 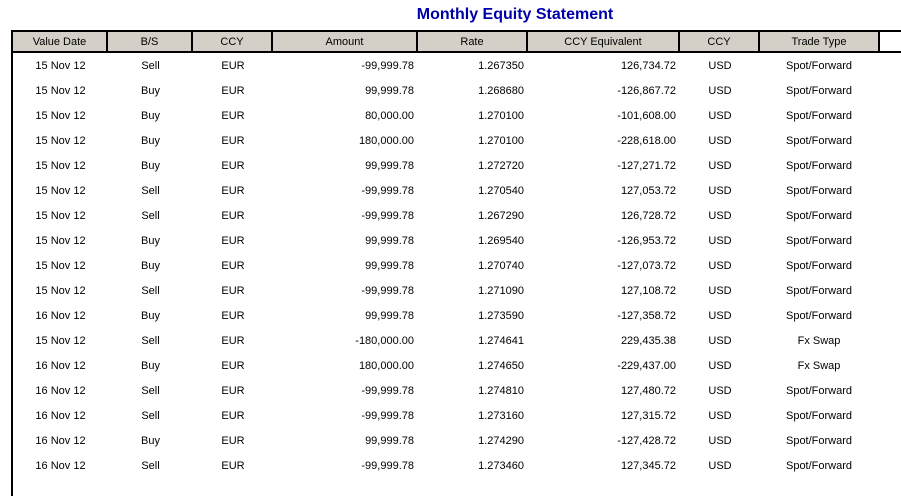 What do you see at coordinates (501, 315) in the screenshot?
I see `table-cell: 1.273590` at bounding box center [501, 315].